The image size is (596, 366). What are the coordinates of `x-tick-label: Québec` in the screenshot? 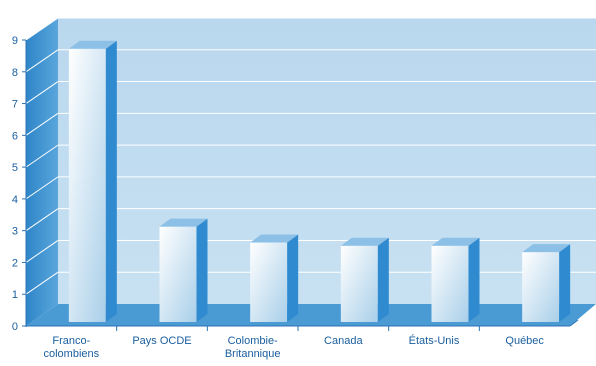 It's located at (524, 341).